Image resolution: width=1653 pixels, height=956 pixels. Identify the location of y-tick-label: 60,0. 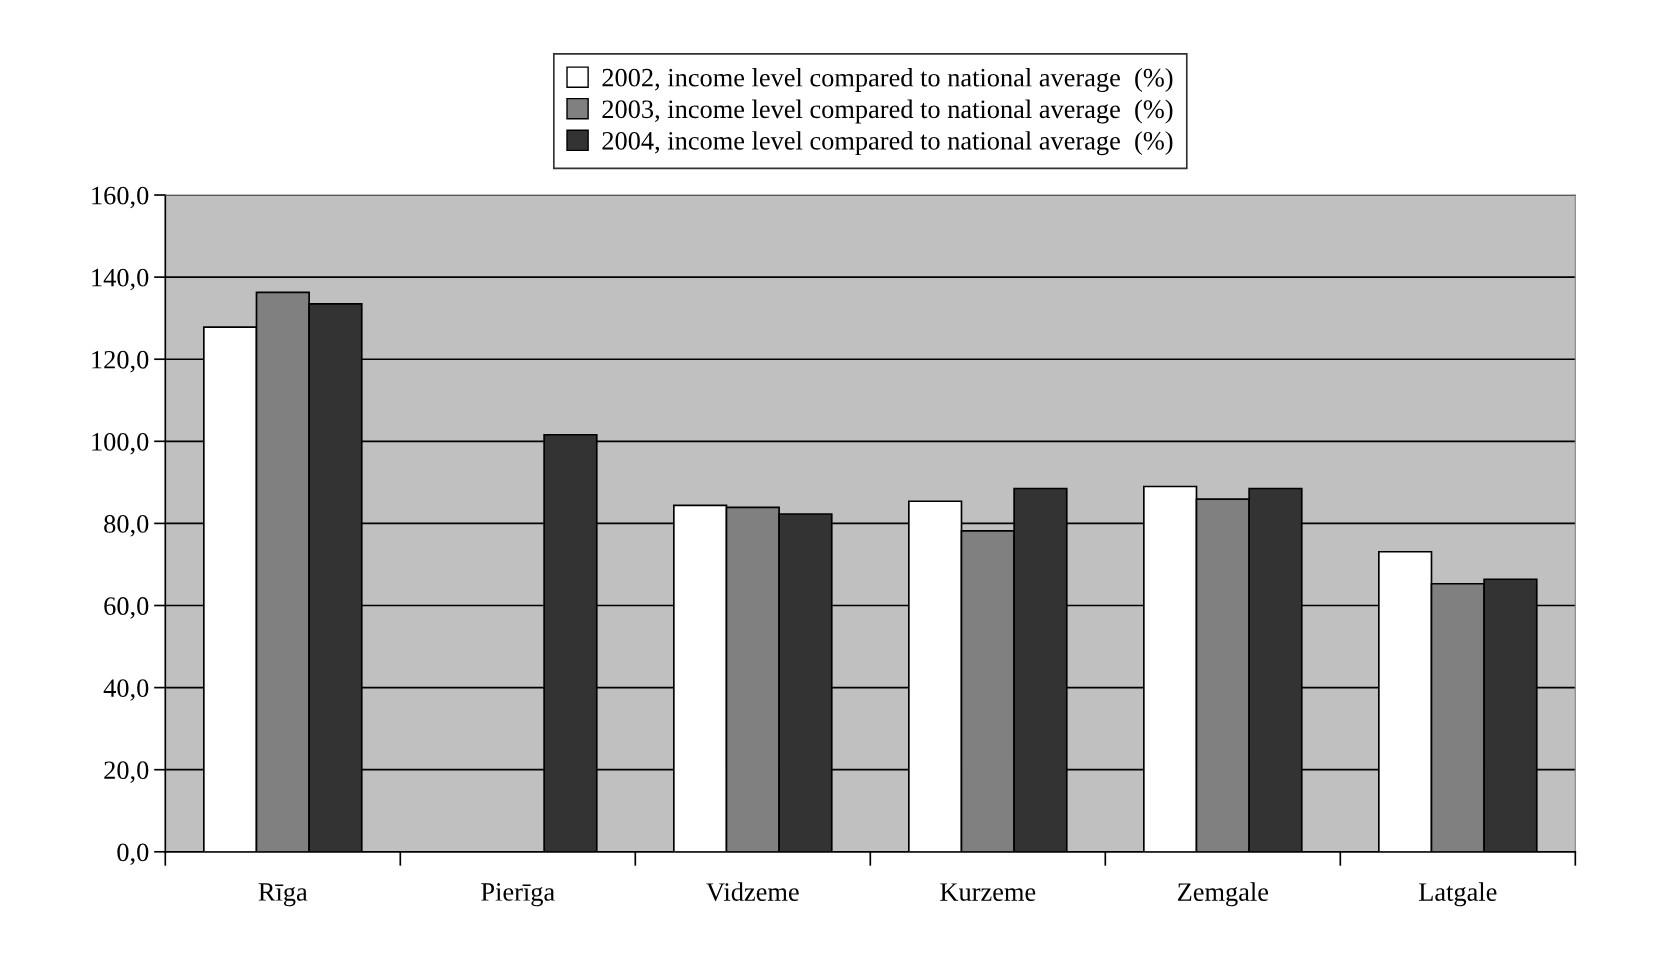
(126, 608).